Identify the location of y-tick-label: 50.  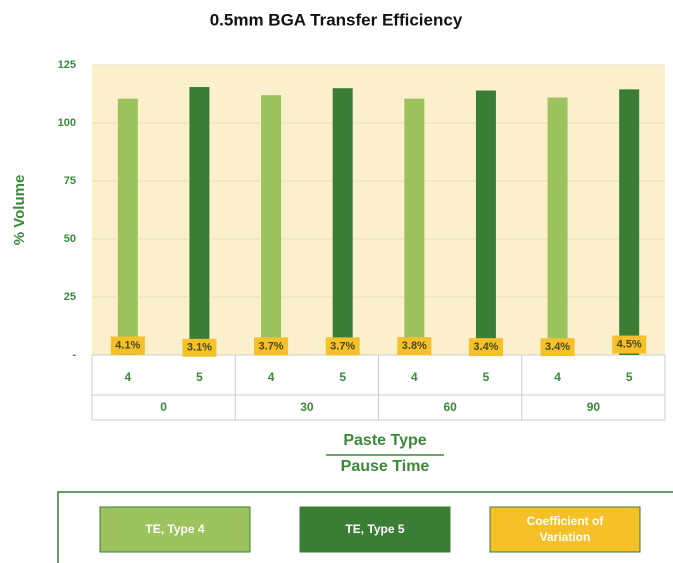
(70, 239).